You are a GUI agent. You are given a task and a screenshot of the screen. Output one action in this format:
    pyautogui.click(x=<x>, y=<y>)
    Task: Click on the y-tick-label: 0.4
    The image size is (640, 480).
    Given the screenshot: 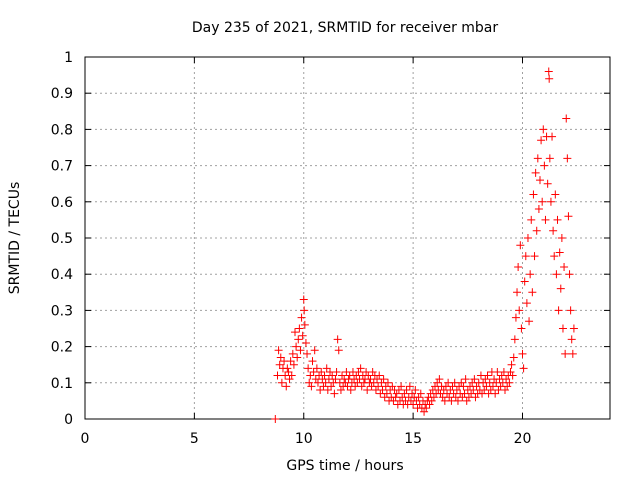 What is the action you would take?
    pyautogui.click(x=62, y=275)
    